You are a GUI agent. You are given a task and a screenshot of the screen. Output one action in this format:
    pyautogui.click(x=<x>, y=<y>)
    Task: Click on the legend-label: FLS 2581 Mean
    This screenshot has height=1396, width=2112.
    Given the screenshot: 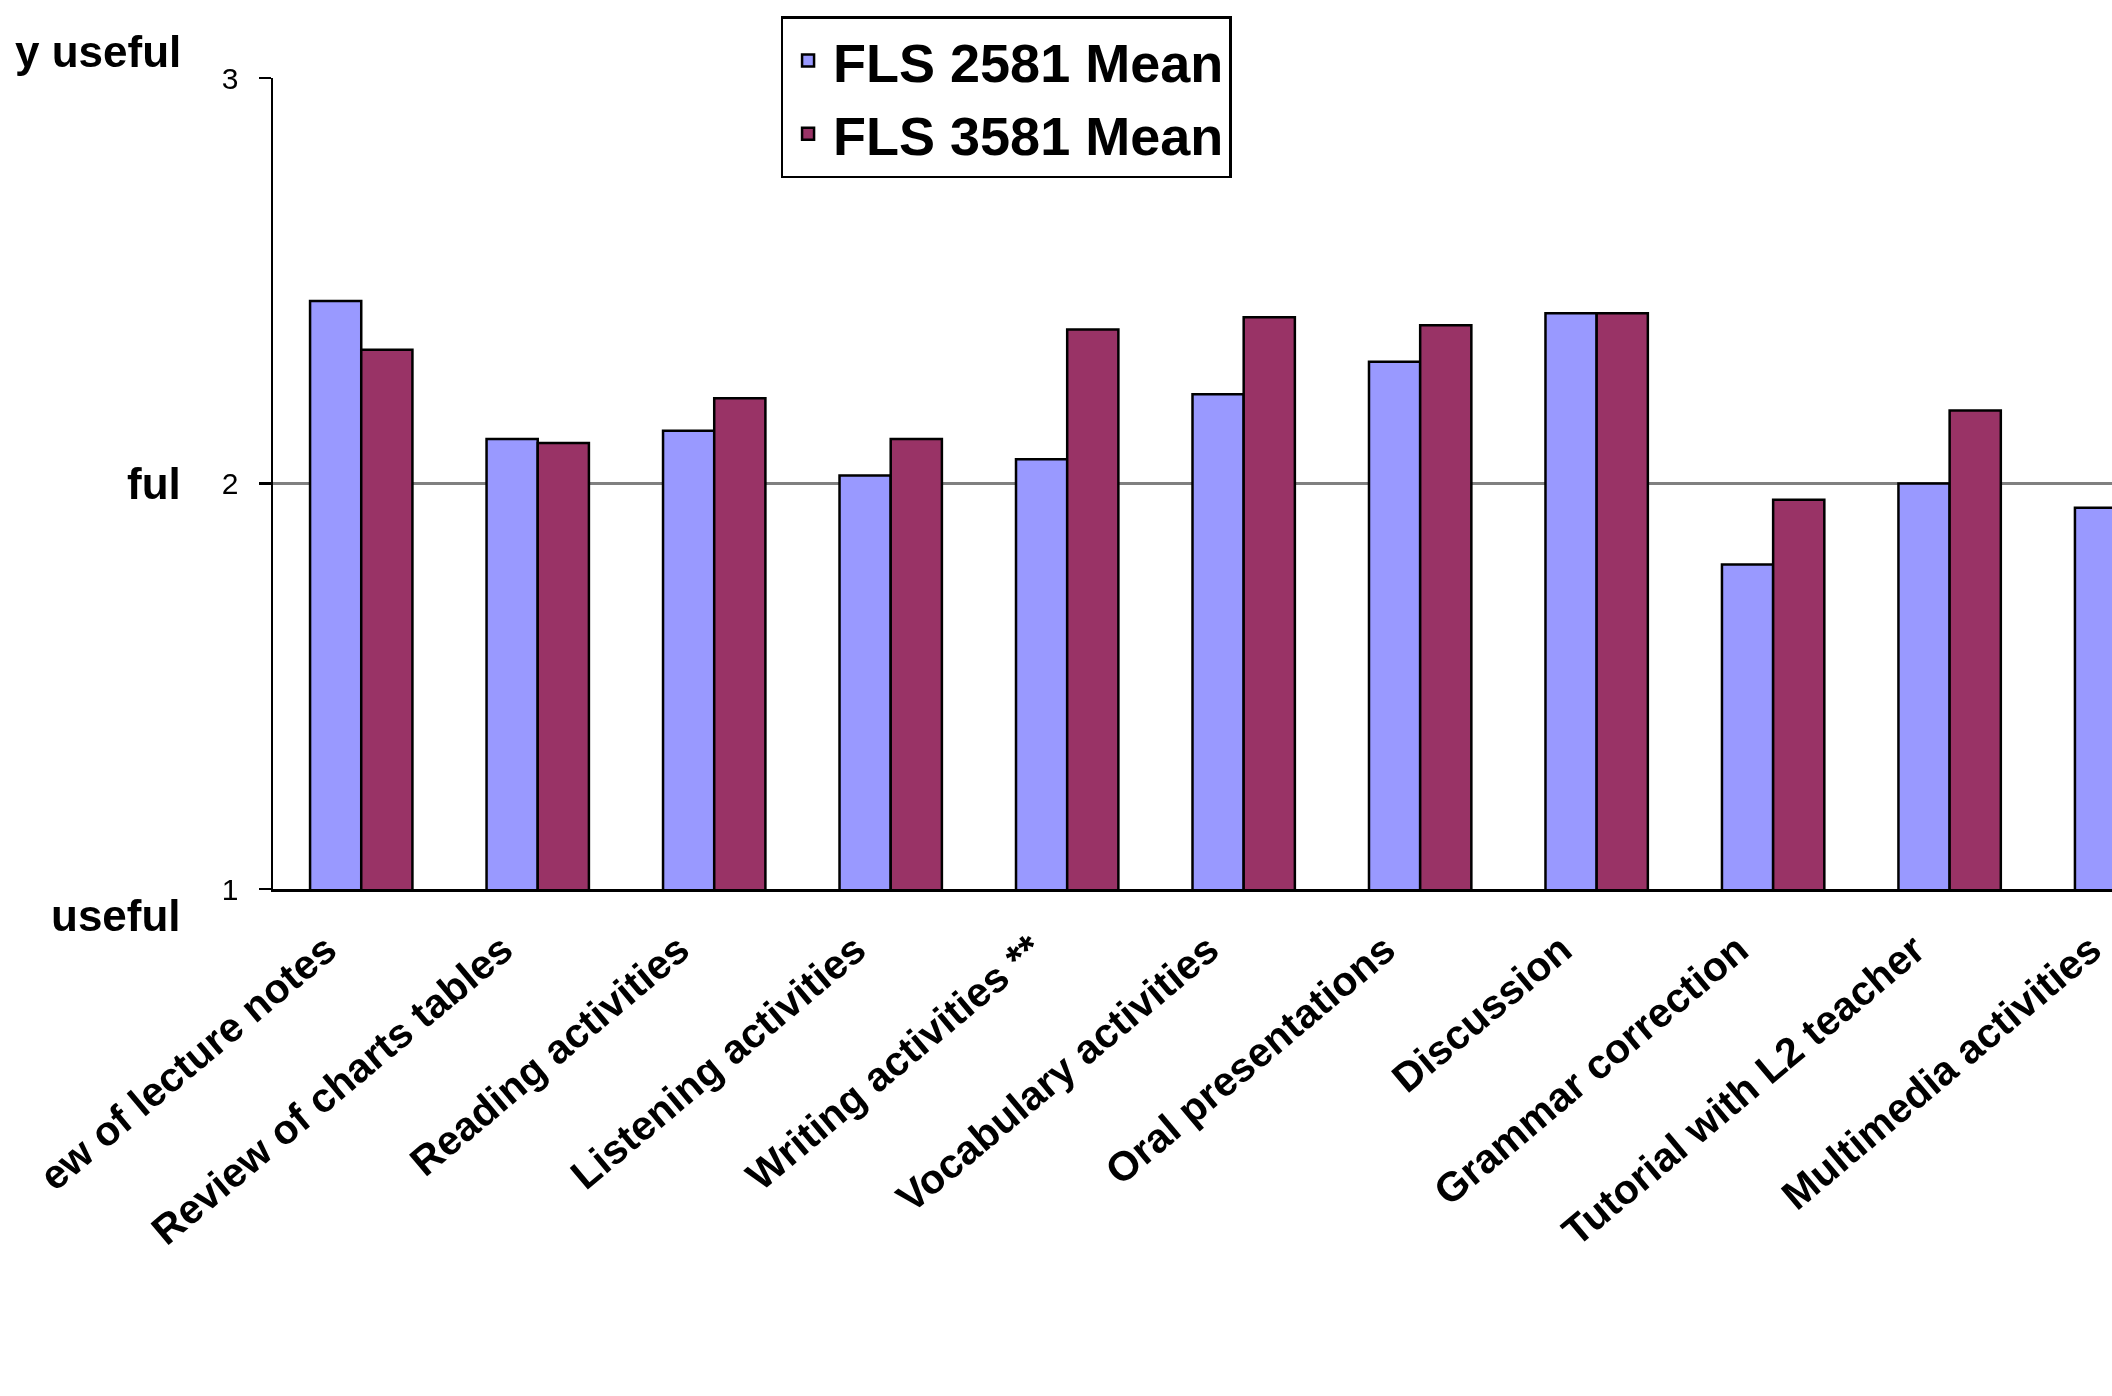 What is the action you would take?
    pyautogui.click(x=1028, y=62)
    